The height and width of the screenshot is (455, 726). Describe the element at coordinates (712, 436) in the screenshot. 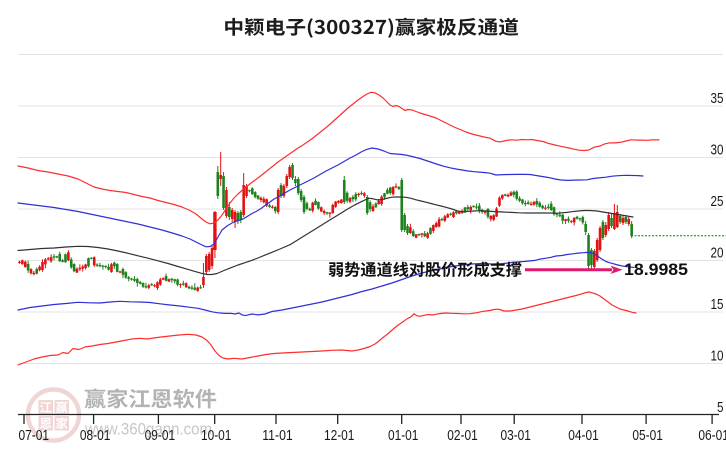

I see `svg-text: 06-01` at that location.